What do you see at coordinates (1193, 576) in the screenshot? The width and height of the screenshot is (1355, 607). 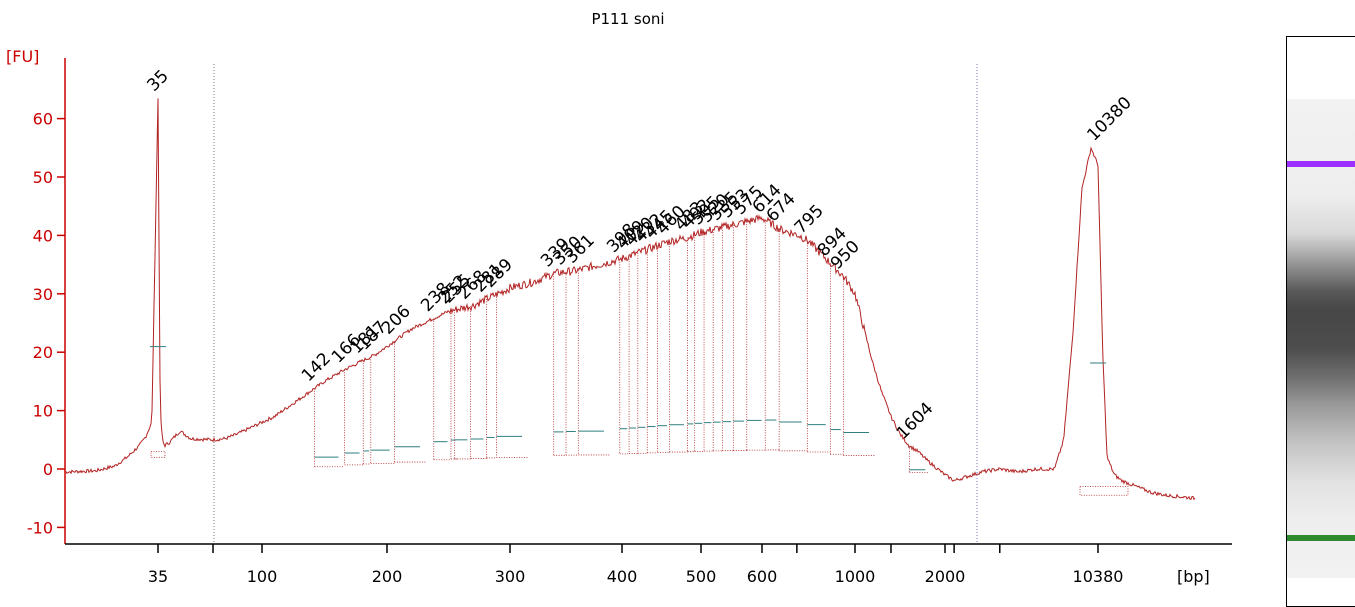 I see `x-axis-label: [bp]` at bounding box center [1193, 576].